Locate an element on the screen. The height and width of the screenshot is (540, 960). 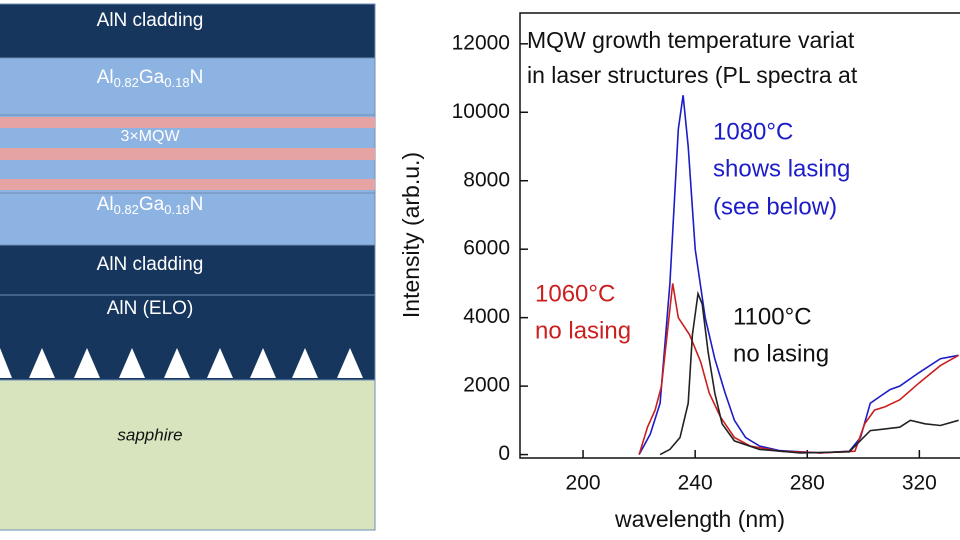
y-axis-label: Intensity (arb.u.) is located at coordinates (411, 235).